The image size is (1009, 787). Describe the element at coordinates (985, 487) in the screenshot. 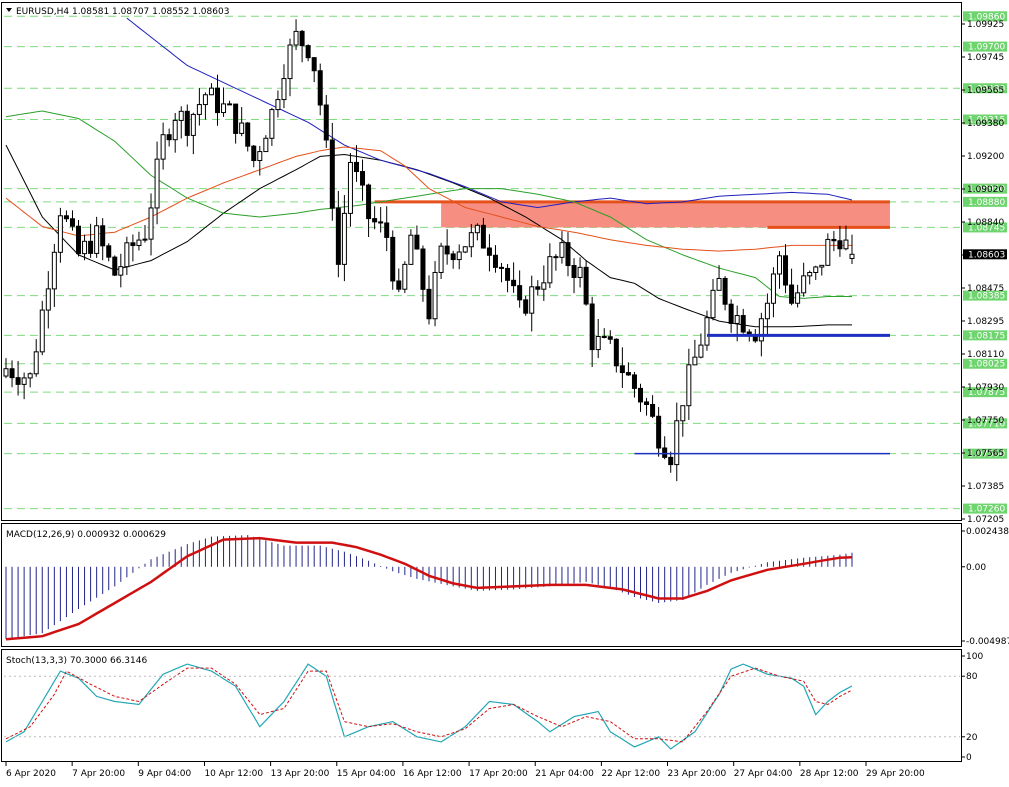

I see `price-tick-label: 1.07385` at that location.